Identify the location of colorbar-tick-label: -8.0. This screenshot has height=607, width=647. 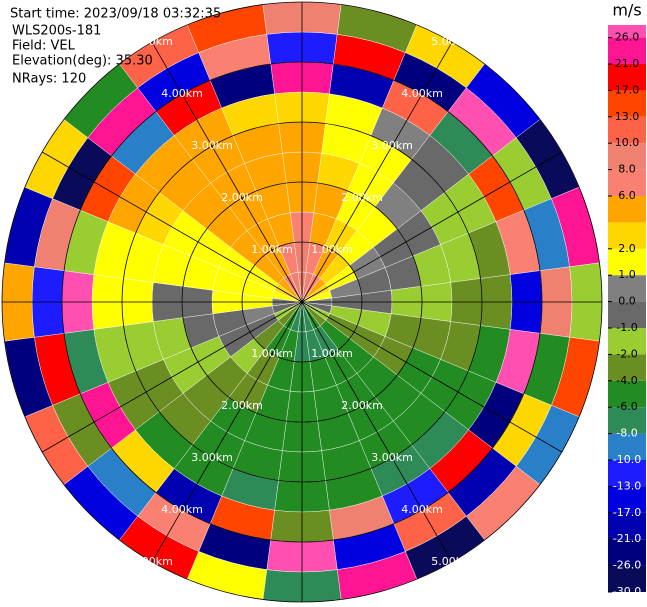
(626, 433).